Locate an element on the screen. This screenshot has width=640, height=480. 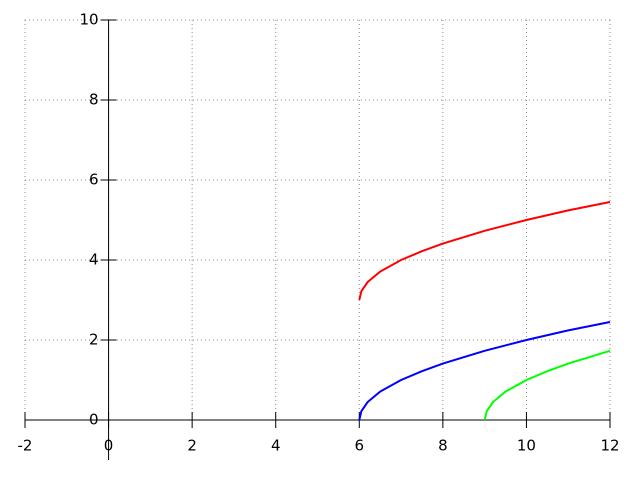
x-tick-label: 10 is located at coordinates (526, 446).